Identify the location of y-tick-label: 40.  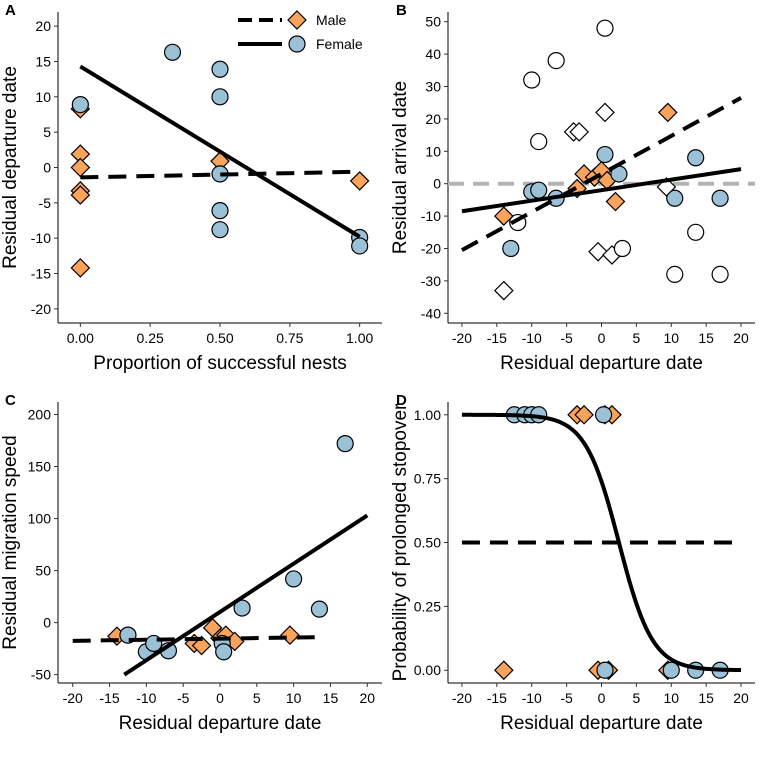
(433, 54).